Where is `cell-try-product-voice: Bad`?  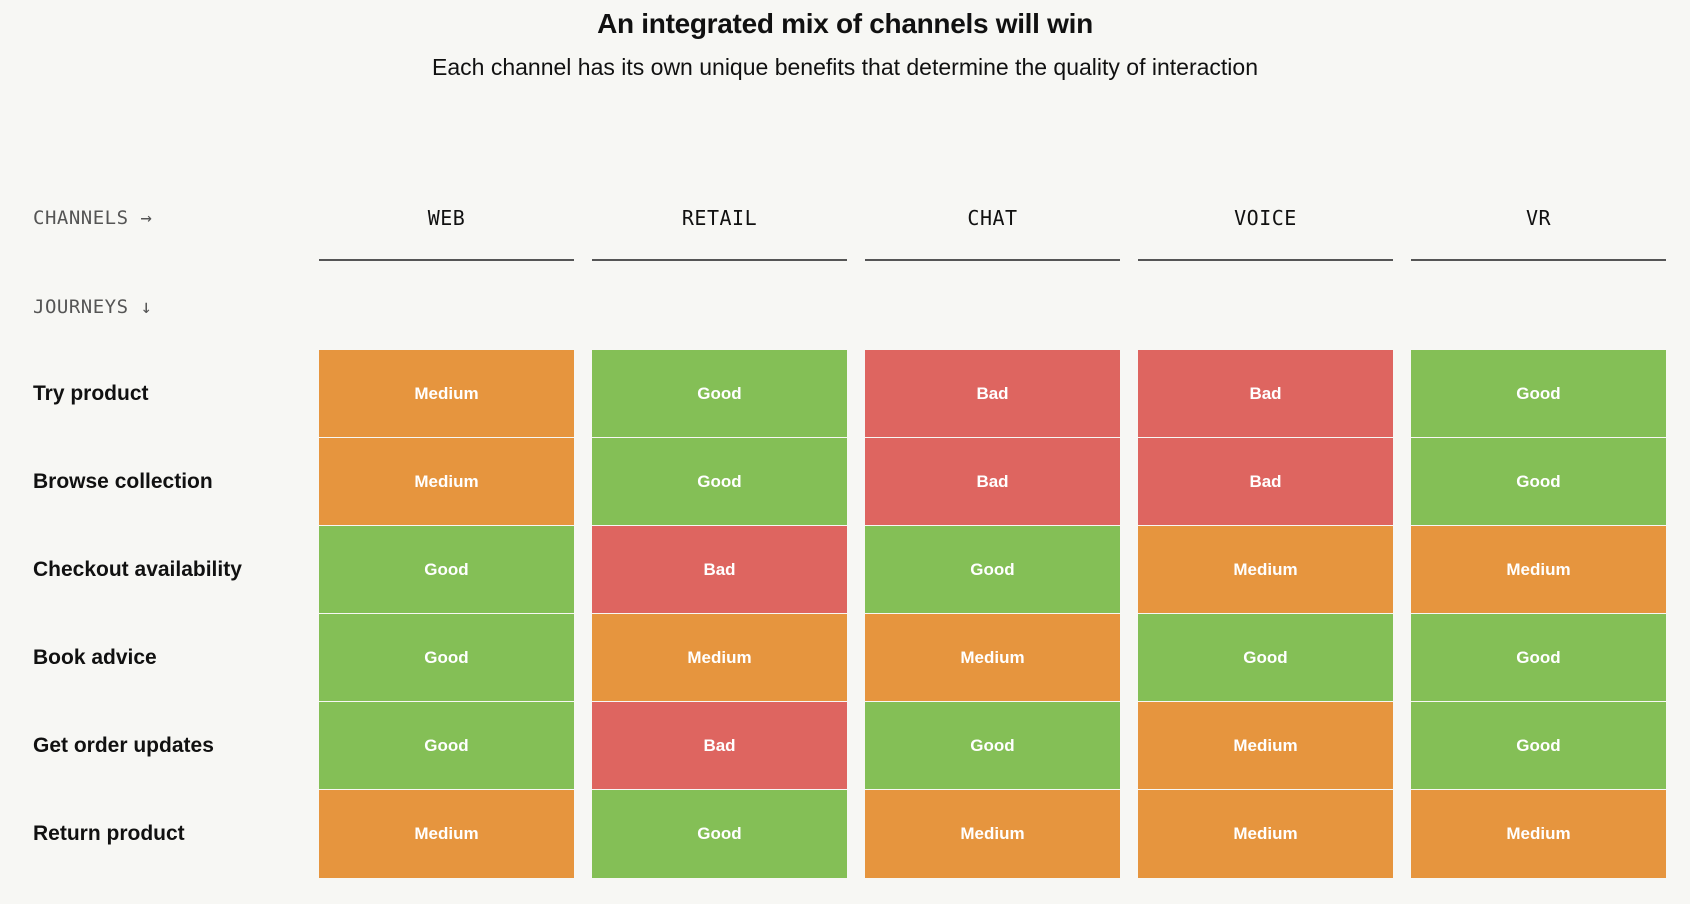 cell-try-product-voice: Bad is located at coordinates (1265, 393).